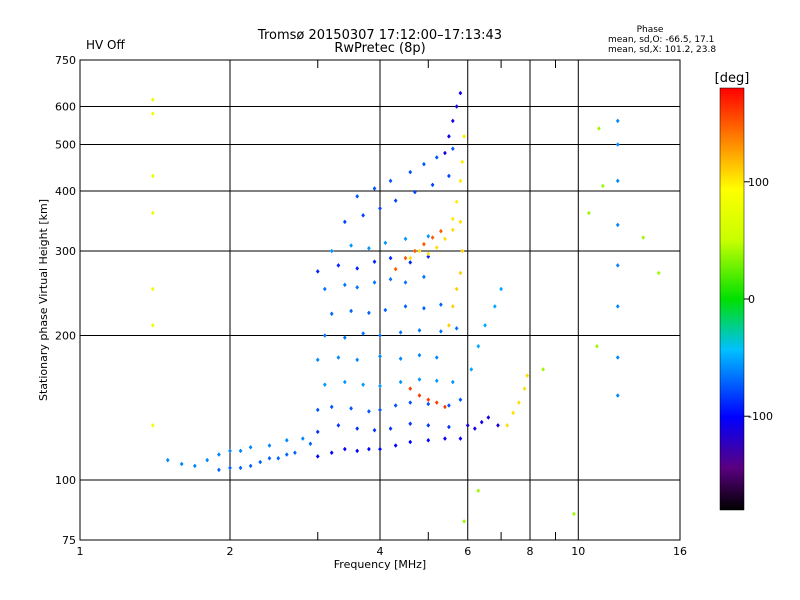 The image size is (800, 600). Describe the element at coordinates (105, 45) in the screenshot. I see `status-label: HV Off` at that location.